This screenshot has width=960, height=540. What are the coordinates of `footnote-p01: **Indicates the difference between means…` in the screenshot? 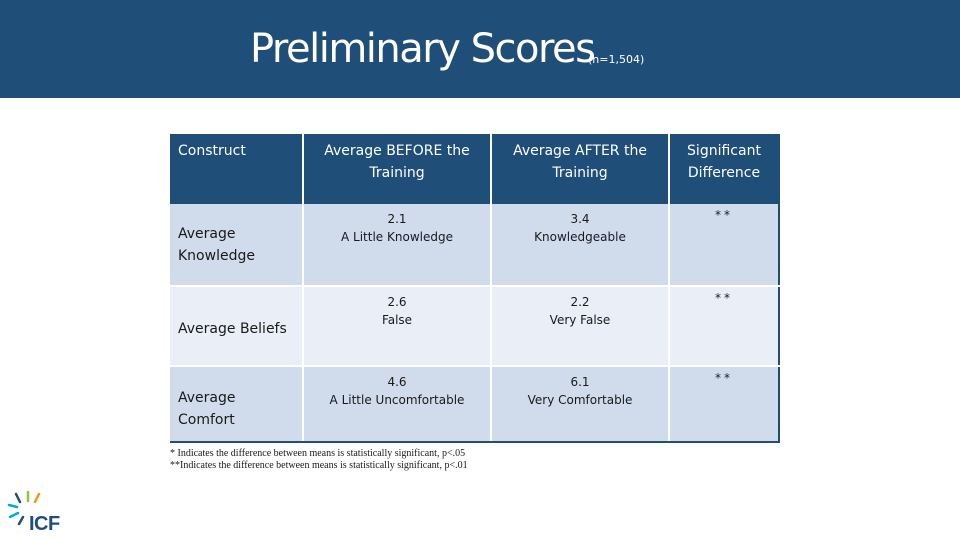 It's located at (319, 465).